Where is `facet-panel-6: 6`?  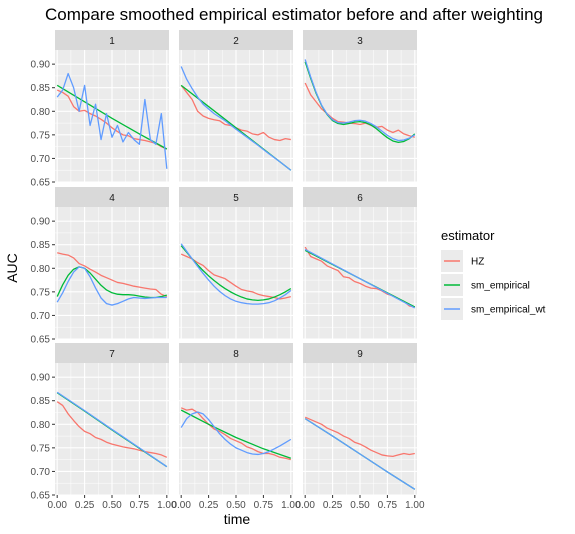
facet-panel-6: 6 is located at coordinates (360, 263).